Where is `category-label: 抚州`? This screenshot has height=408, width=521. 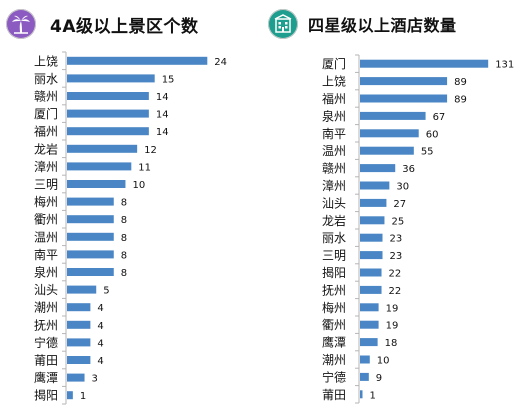
category-label: 抚州 is located at coordinates (334, 290).